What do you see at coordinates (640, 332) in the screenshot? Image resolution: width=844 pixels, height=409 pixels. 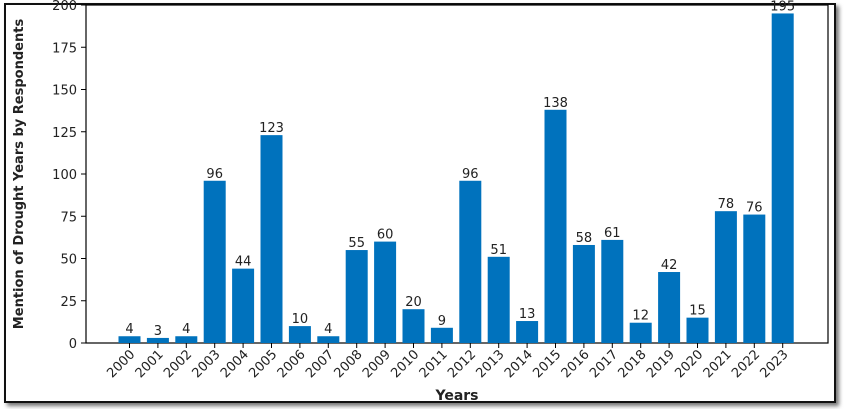 I see `bar-2018` at bounding box center [640, 332].